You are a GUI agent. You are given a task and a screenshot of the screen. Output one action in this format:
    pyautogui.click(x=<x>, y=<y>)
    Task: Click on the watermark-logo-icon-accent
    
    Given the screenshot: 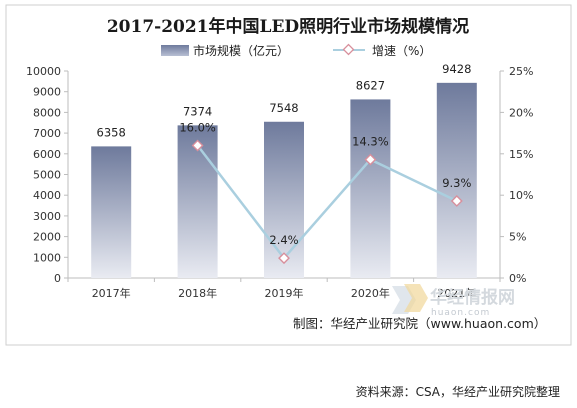 What is the action you would take?
    pyautogui.click(x=416, y=298)
    